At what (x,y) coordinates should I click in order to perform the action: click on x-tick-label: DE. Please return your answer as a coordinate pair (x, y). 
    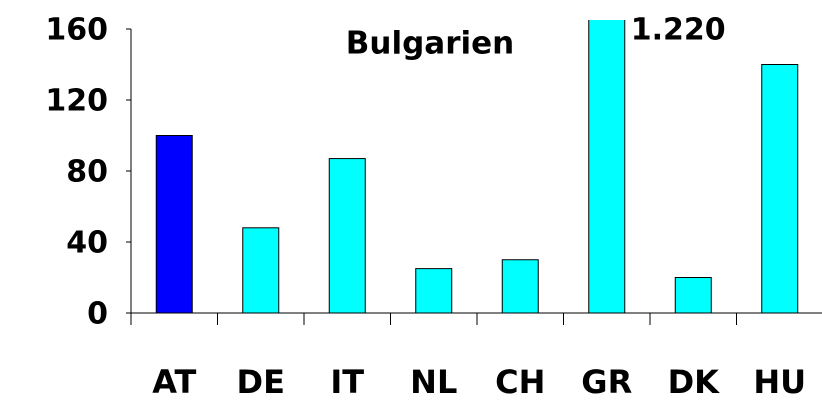
    Looking at the image, I should click on (261, 382).